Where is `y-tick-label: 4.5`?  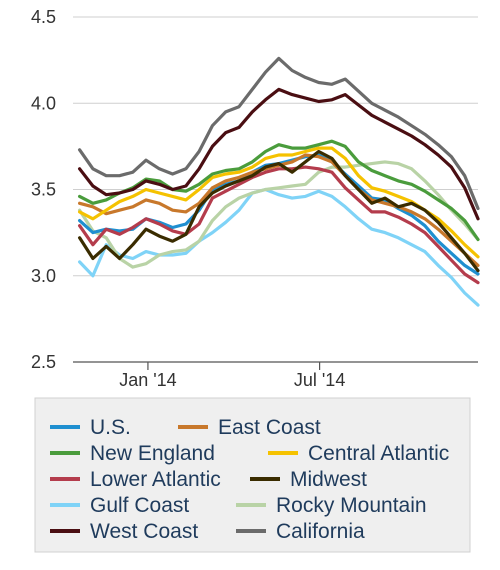
y-tick-label: 4.5 is located at coordinates (43, 17).